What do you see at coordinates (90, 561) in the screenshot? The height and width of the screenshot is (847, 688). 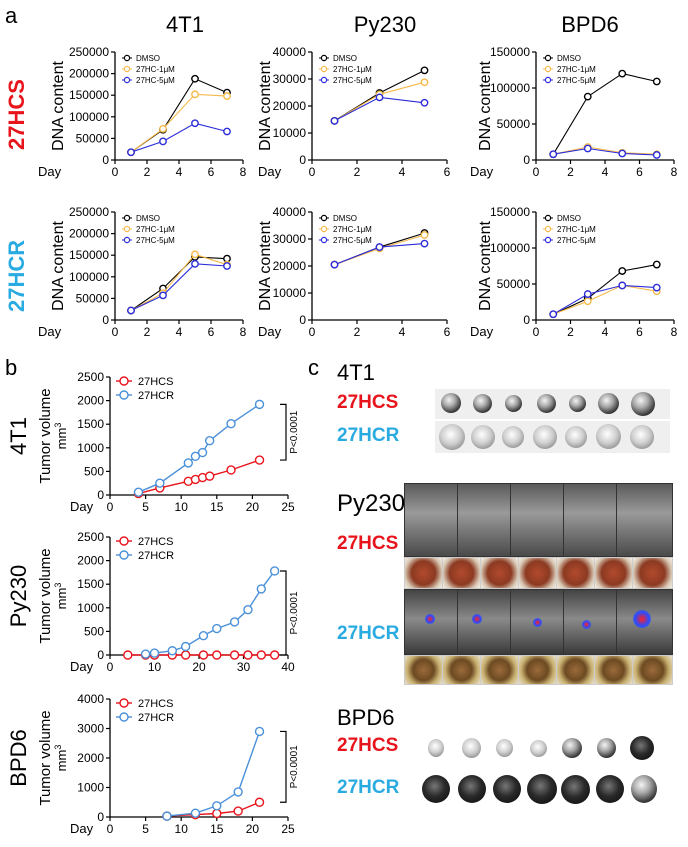 I see `y-tick-label: 2000` at bounding box center [90, 561].